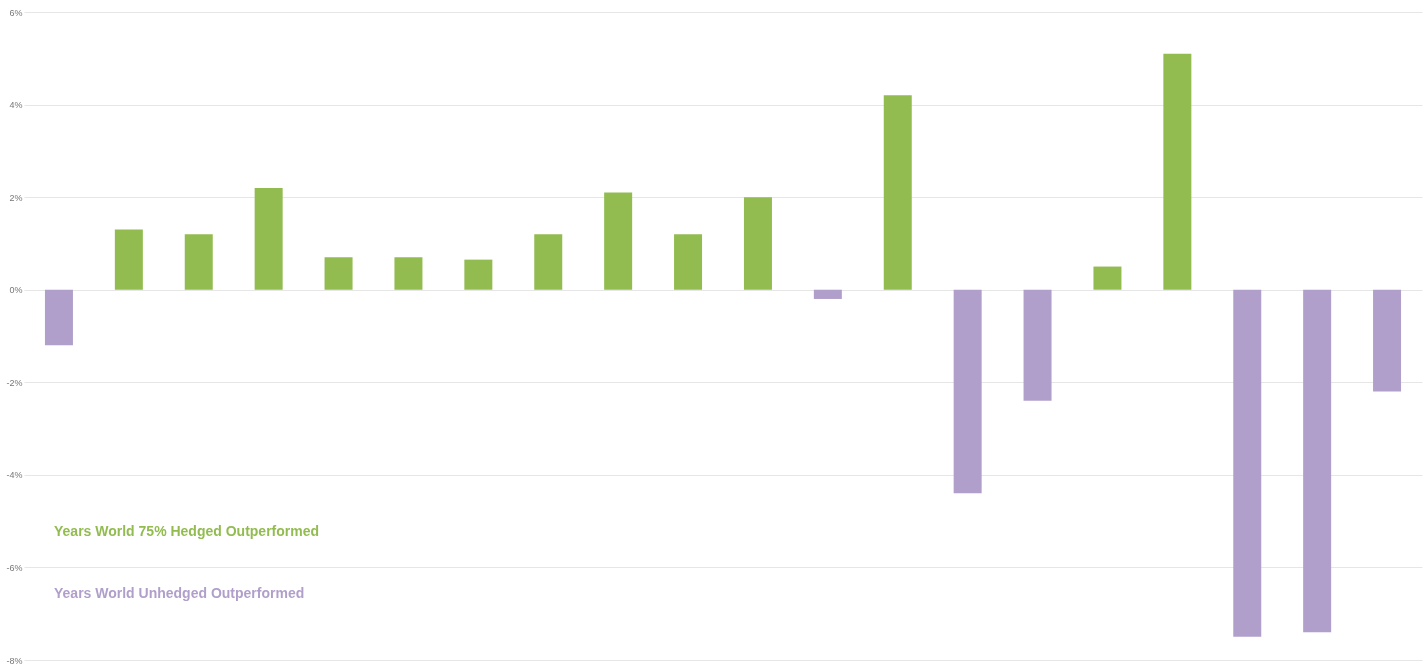  I want to click on y-tick-label: 6%, so click(16, 12).